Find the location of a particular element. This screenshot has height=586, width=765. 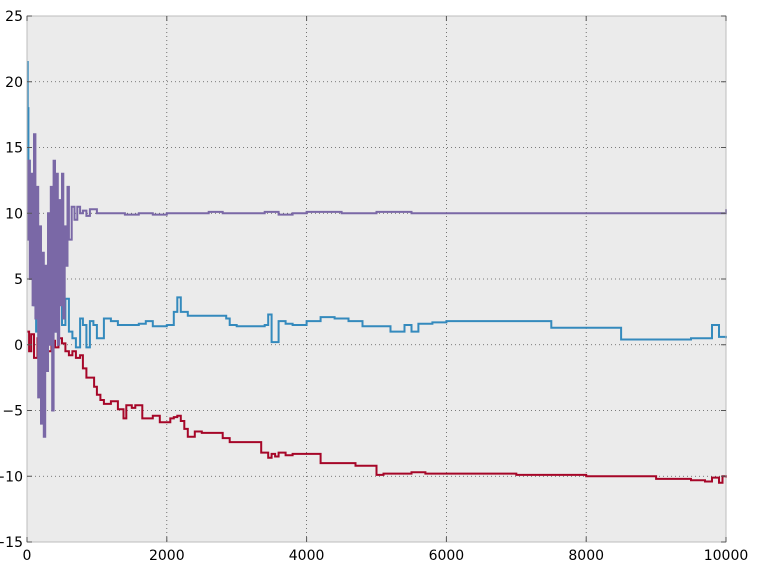

x-tick-label: 6000 is located at coordinates (447, 556).